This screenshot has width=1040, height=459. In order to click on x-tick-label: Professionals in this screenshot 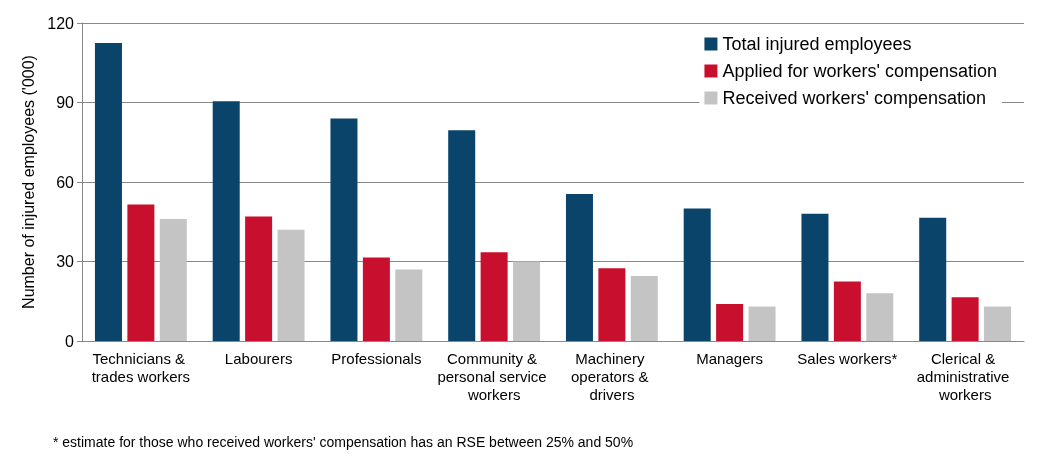, I will do `click(376, 358)`.